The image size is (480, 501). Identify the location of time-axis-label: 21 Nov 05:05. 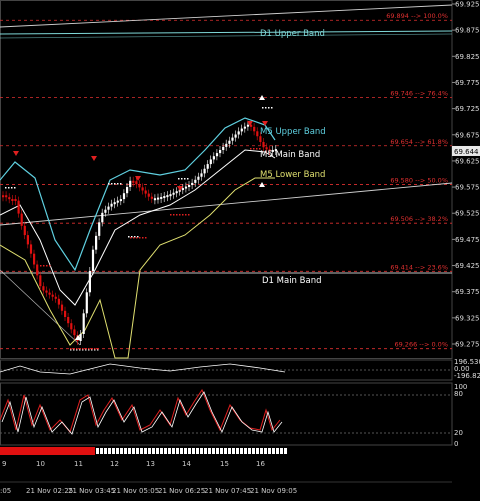
(135, 491).